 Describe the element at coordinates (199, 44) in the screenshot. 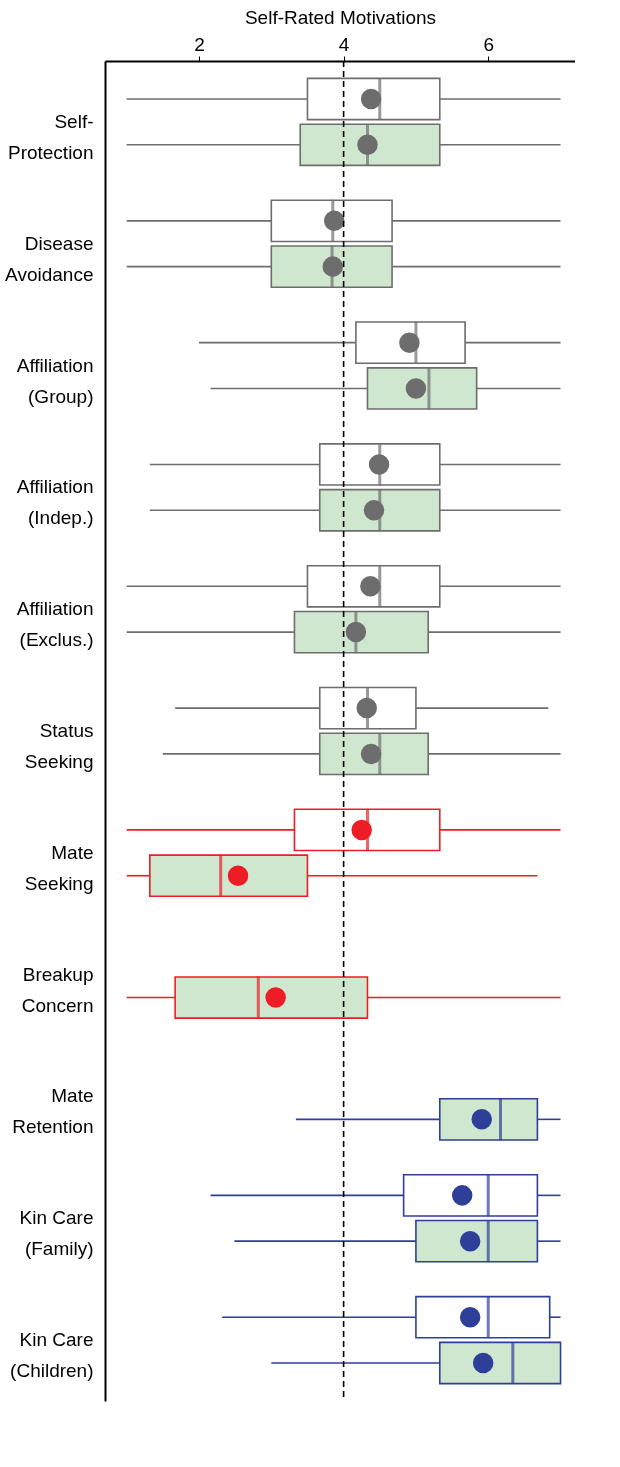

I see `x-tick-label: 2` at that location.